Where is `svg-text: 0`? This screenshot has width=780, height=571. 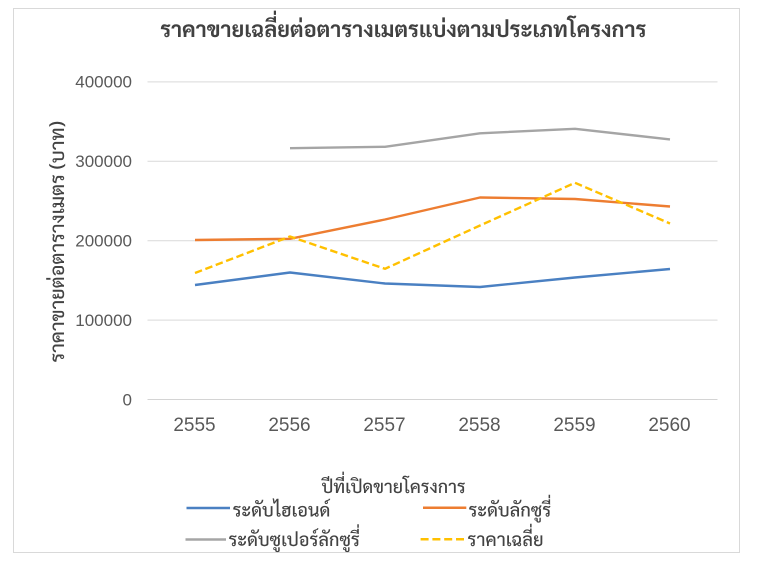 svg-text: 0 is located at coordinates (127, 399).